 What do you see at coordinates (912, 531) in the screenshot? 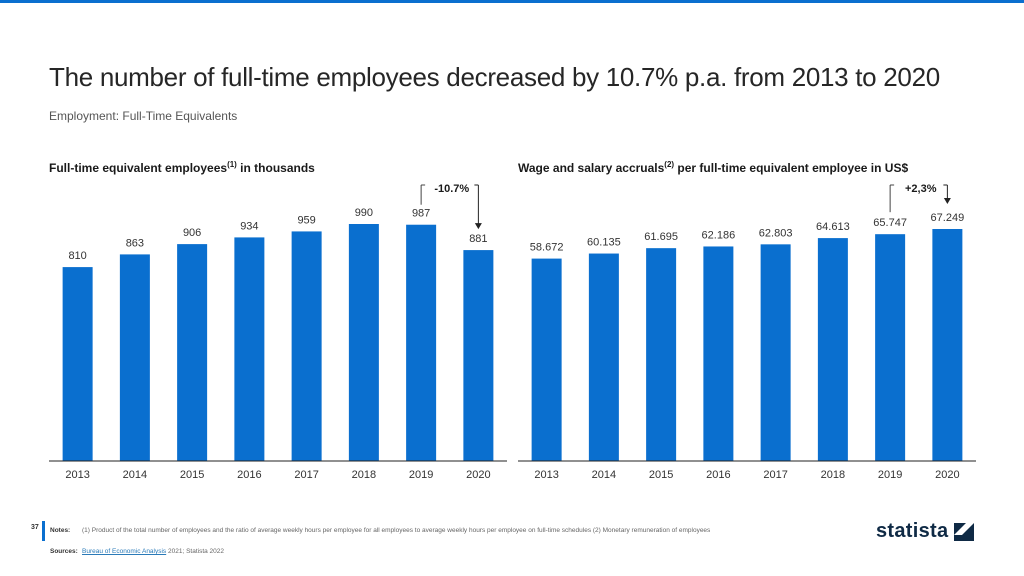
I see `logo-text: statista` at bounding box center [912, 531].